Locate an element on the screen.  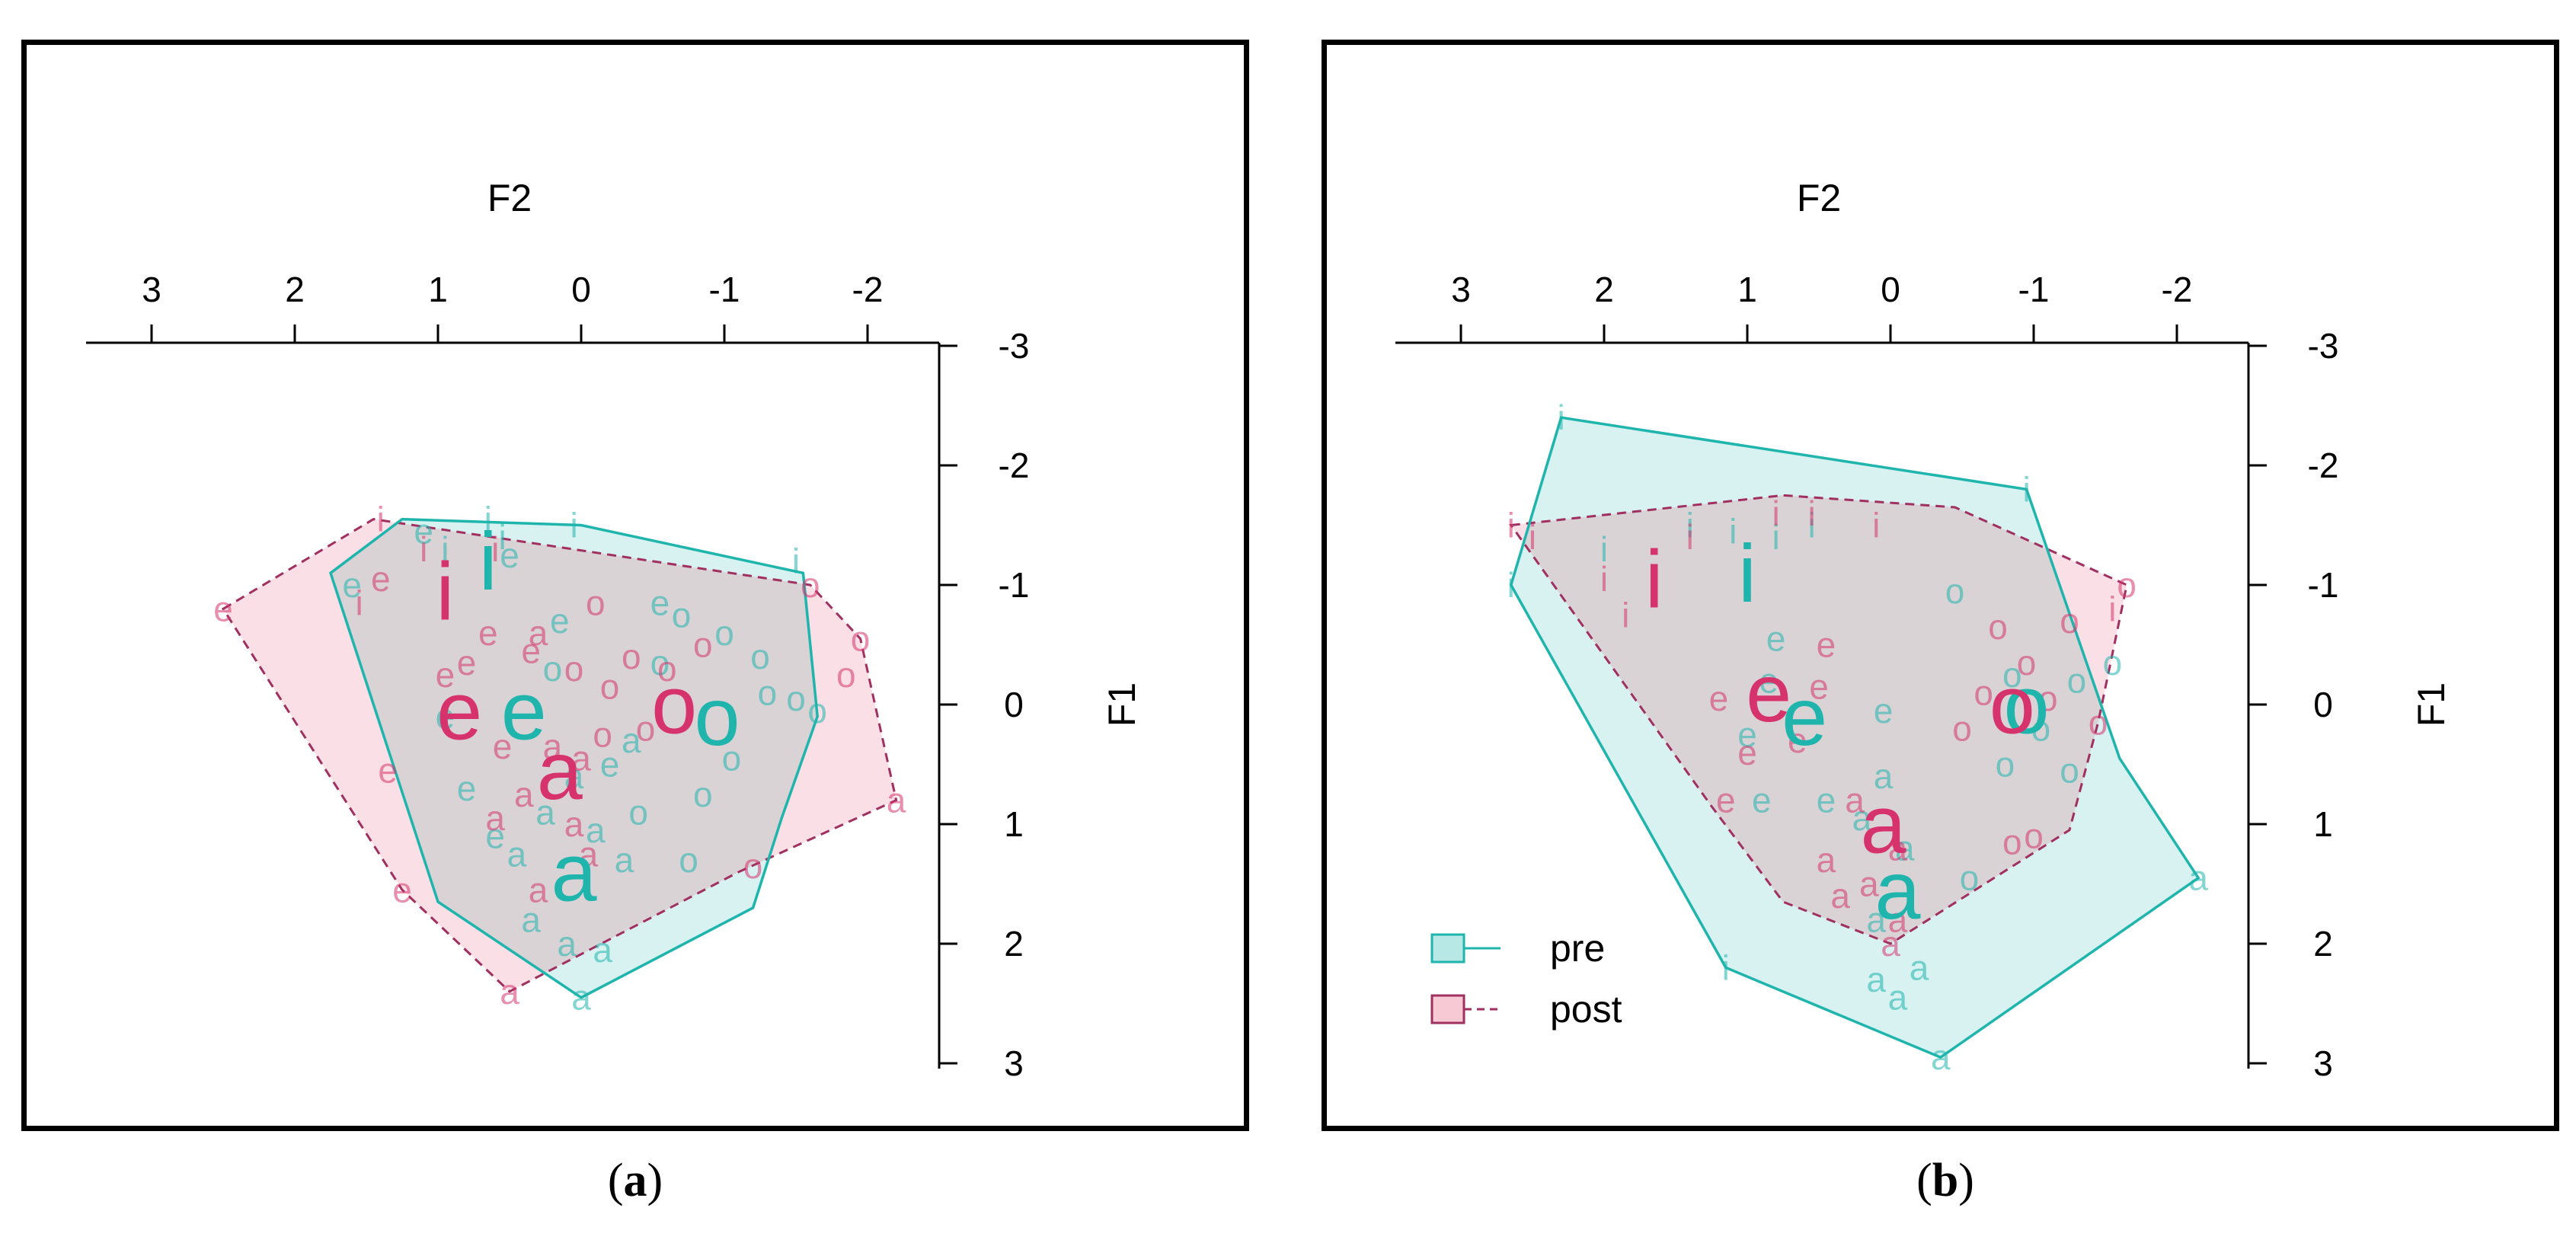
y-tick-label: -1 is located at coordinates (2323, 585).